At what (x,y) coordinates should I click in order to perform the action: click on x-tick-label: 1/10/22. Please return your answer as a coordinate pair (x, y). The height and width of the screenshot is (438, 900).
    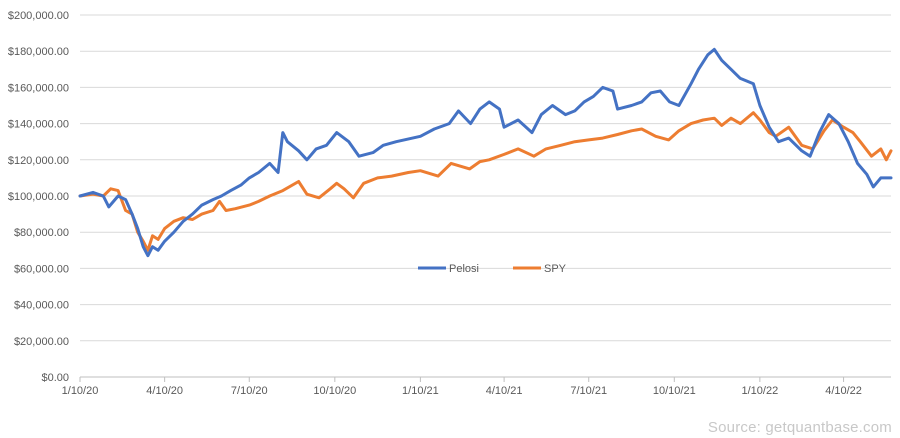
    Looking at the image, I should click on (760, 391).